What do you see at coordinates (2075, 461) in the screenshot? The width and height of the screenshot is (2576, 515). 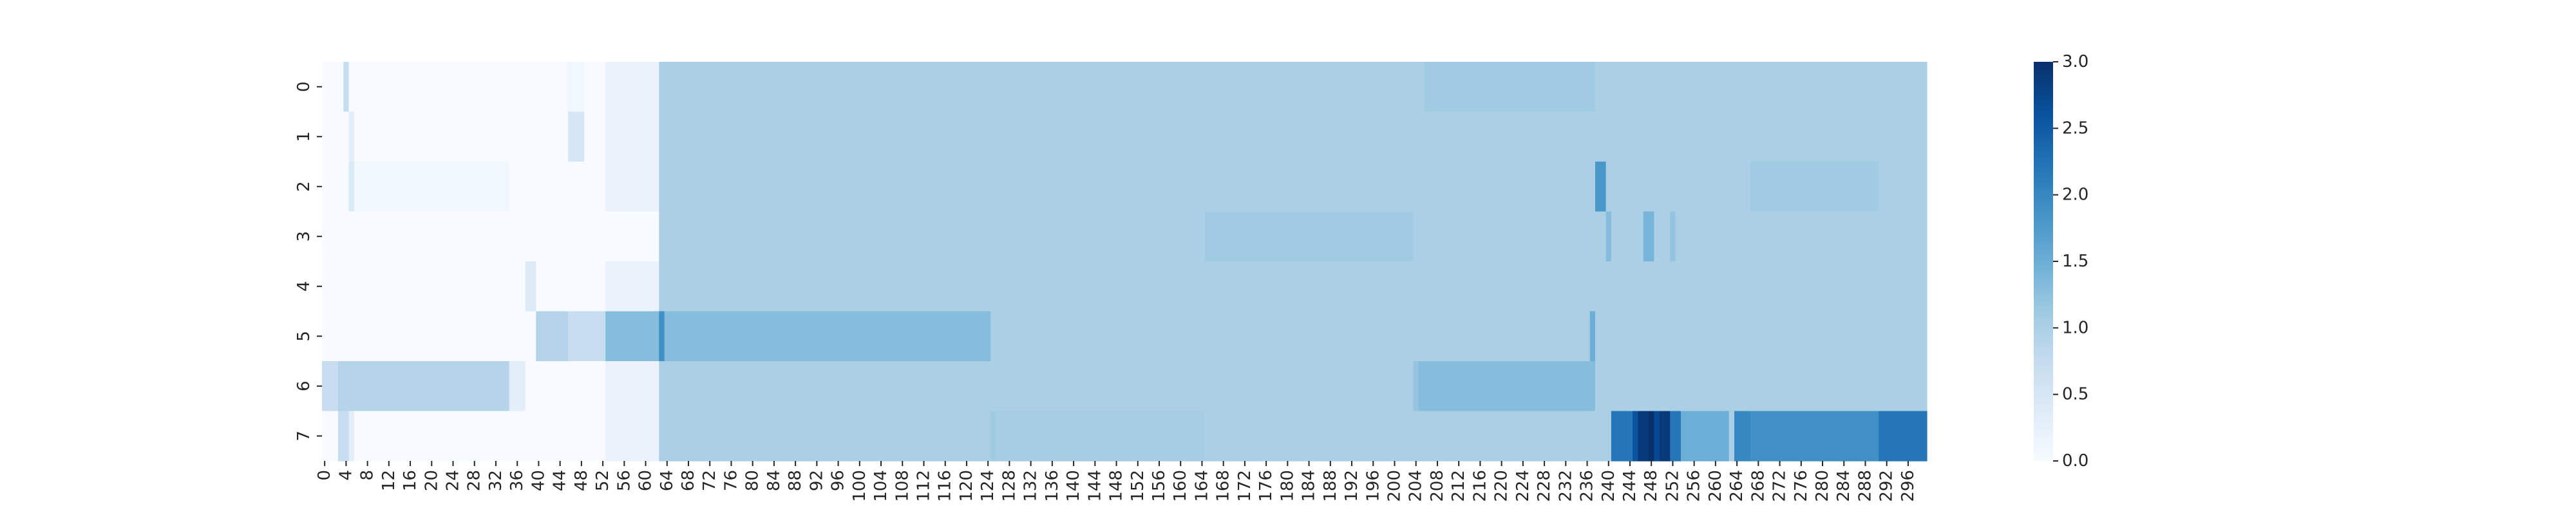 I see `colorbar-tick-label: 0.0` at bounding box center [2075, 461].